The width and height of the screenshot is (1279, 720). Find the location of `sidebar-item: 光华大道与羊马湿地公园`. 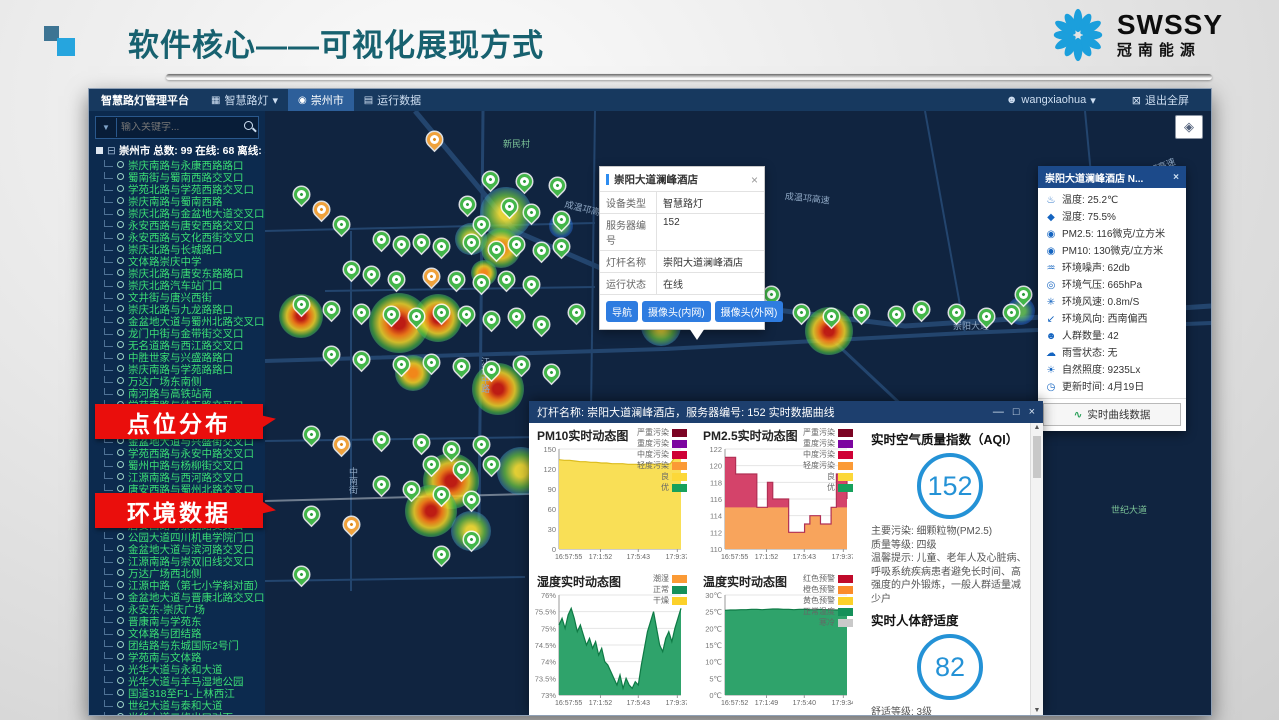

sidebar-item: 光华大道与羊马湿地公园 is located at coordinates (183, 682).